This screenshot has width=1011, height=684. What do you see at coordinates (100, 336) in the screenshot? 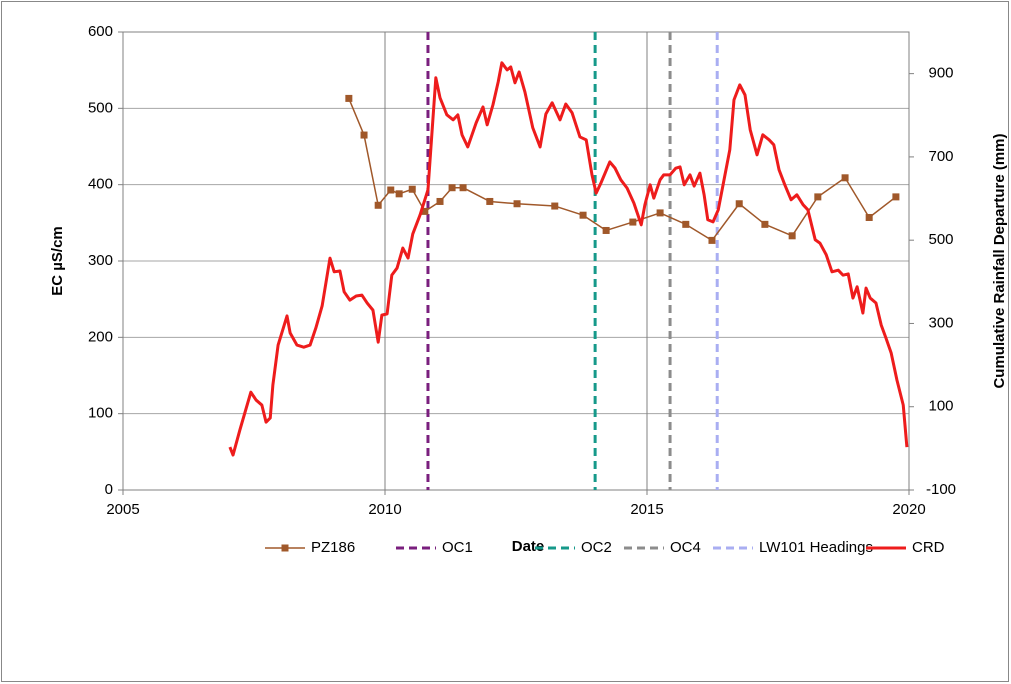
I see `y-tick-label: 200` at bounding box center [100, 336].